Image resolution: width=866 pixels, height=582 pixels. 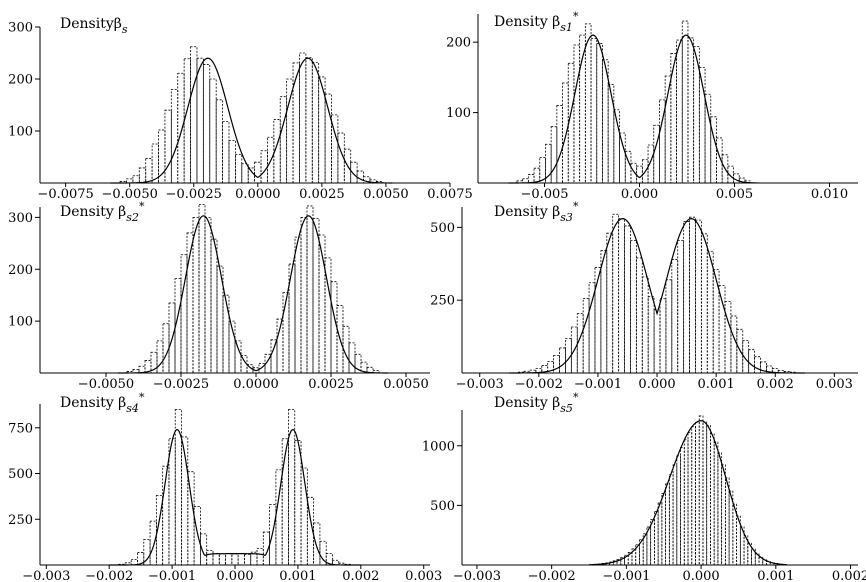 What do you see at coordinates (386, 194) in the screenshot?
I see `x-tick-label: 0.0050` at bounding box center [386, 194].